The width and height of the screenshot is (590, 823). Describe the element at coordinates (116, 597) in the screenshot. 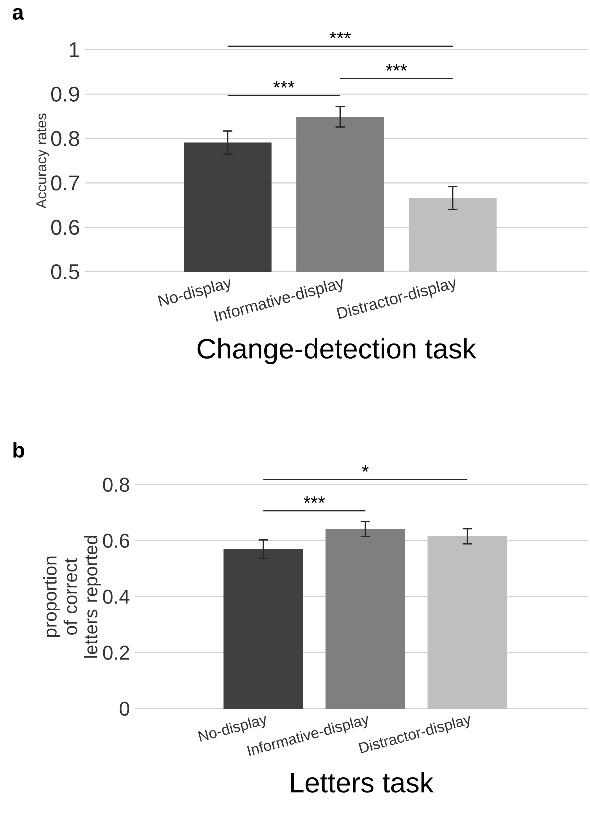

I see `y-tick-label: 0.4` at that location.